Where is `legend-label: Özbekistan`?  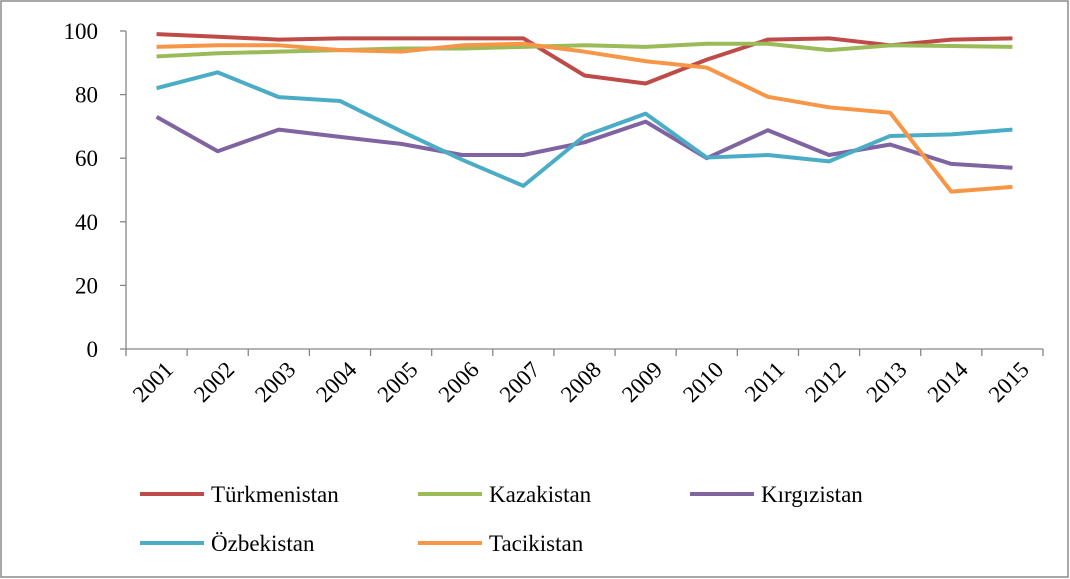
legend-label: Özbekistan is located at coordinates (263, 543).